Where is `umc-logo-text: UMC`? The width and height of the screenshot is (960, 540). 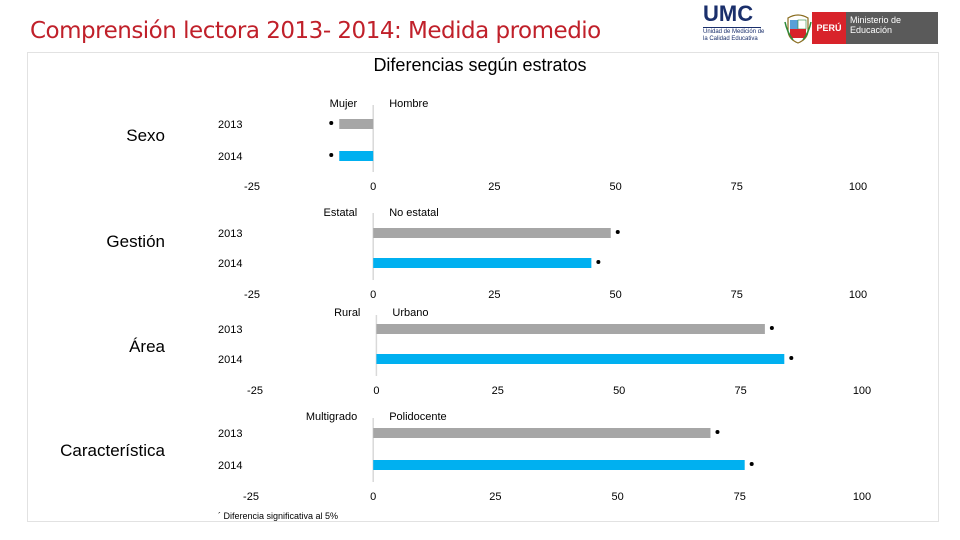 umc-logo-text: UMC is located at coordinates (728, 13).